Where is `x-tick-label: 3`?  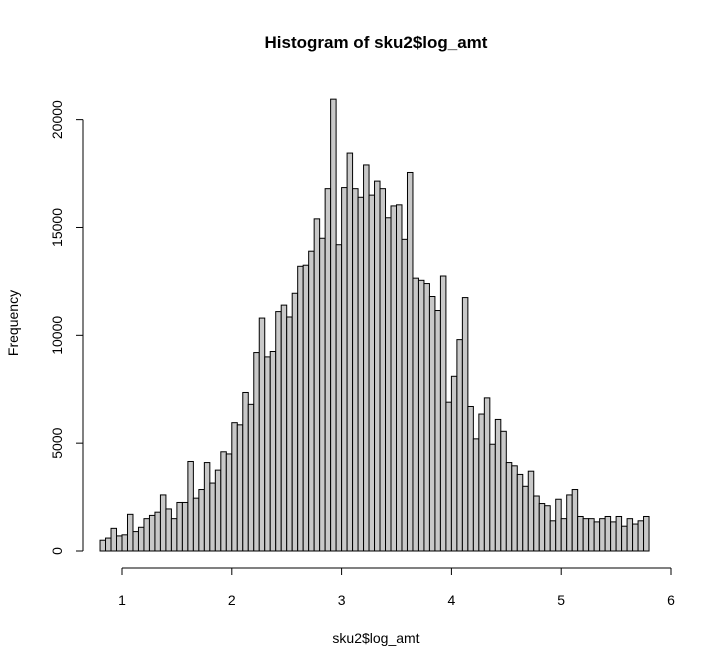
x-tick-label: 3 is located at coordinates (342, 600).